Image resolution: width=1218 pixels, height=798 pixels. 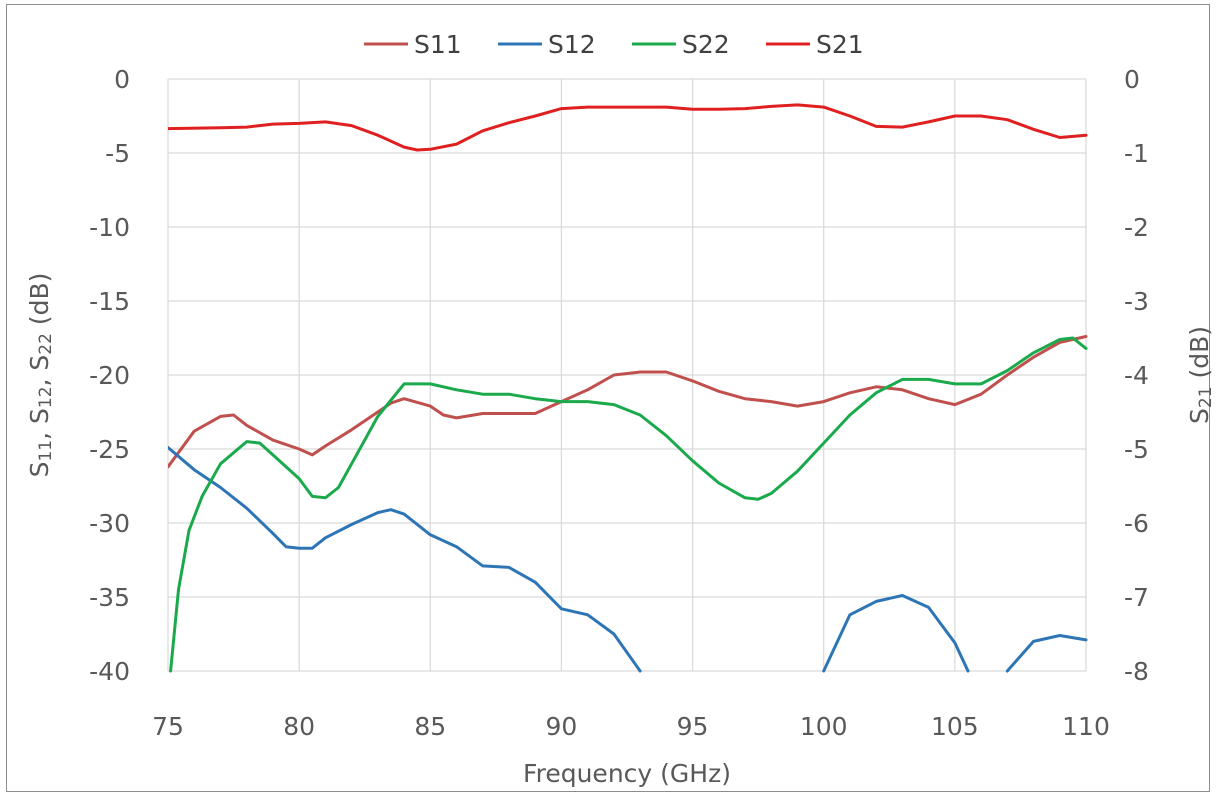 I want to click on legend-label-s11: S11, so click(x=438, y=44).